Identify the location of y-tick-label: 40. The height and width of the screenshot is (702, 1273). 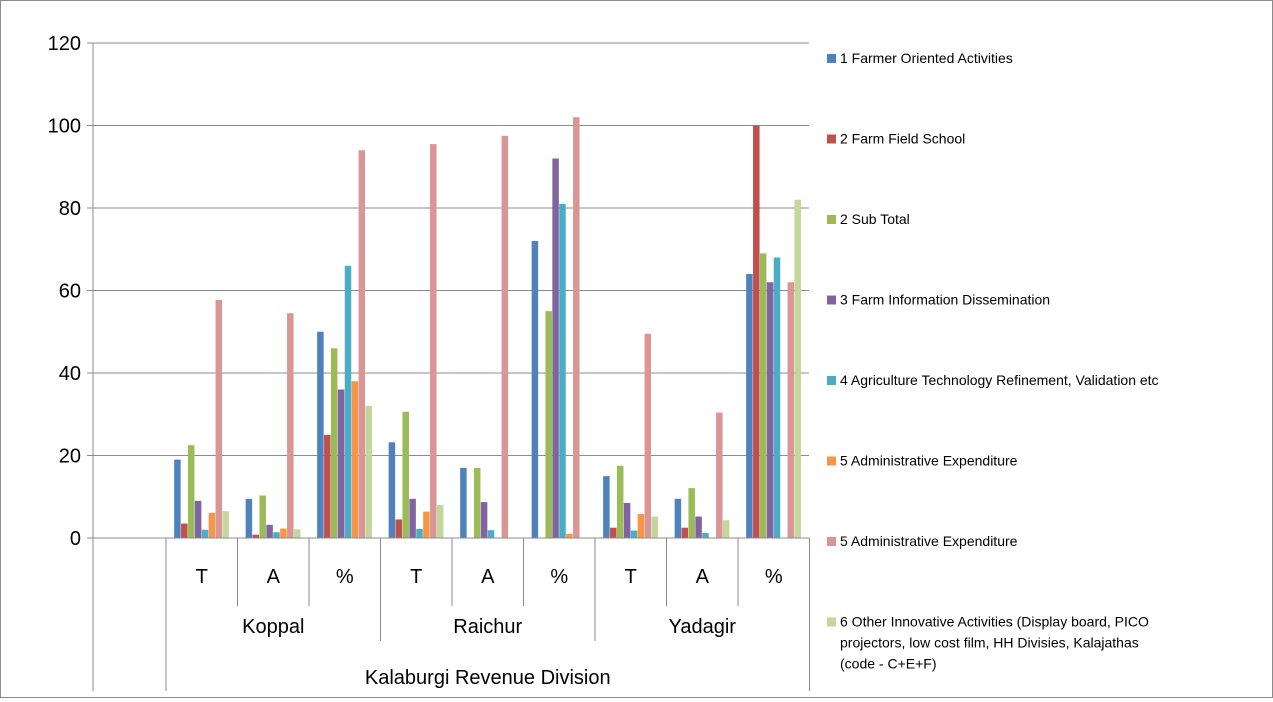
(70, 374).